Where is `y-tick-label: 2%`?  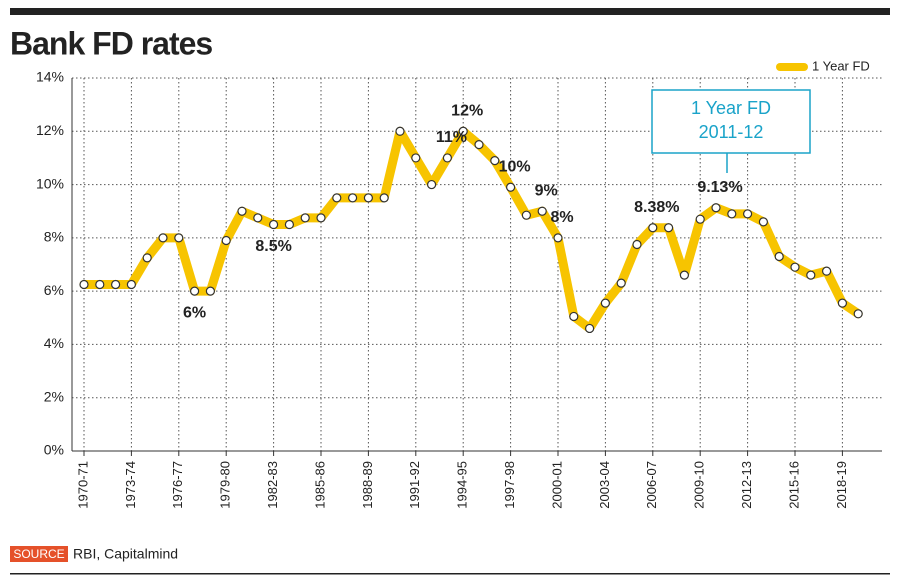 y-tick-label: 2% is located at coordinates (54, 396).